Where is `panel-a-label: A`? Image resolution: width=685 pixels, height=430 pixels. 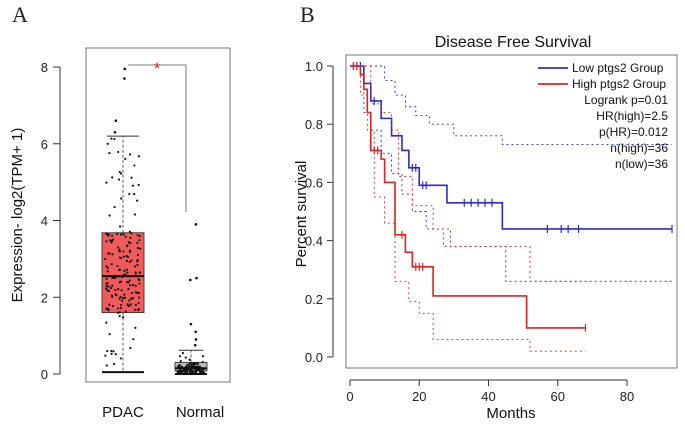
panel-a-label: A is located at coordinates (20, 14).